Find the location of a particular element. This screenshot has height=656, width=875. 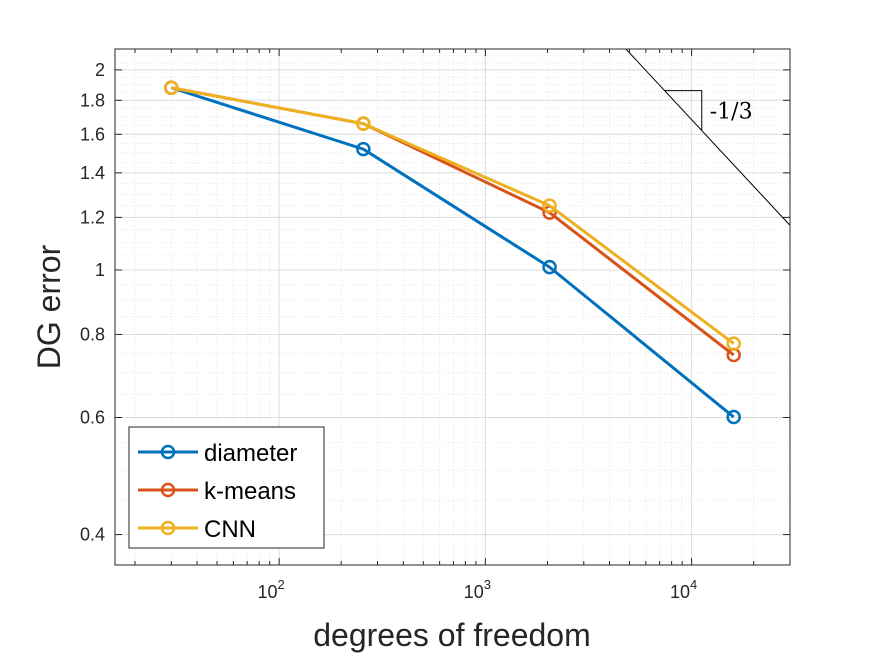

y-tick-label: 1.4 is located at coordinates (92, 173).